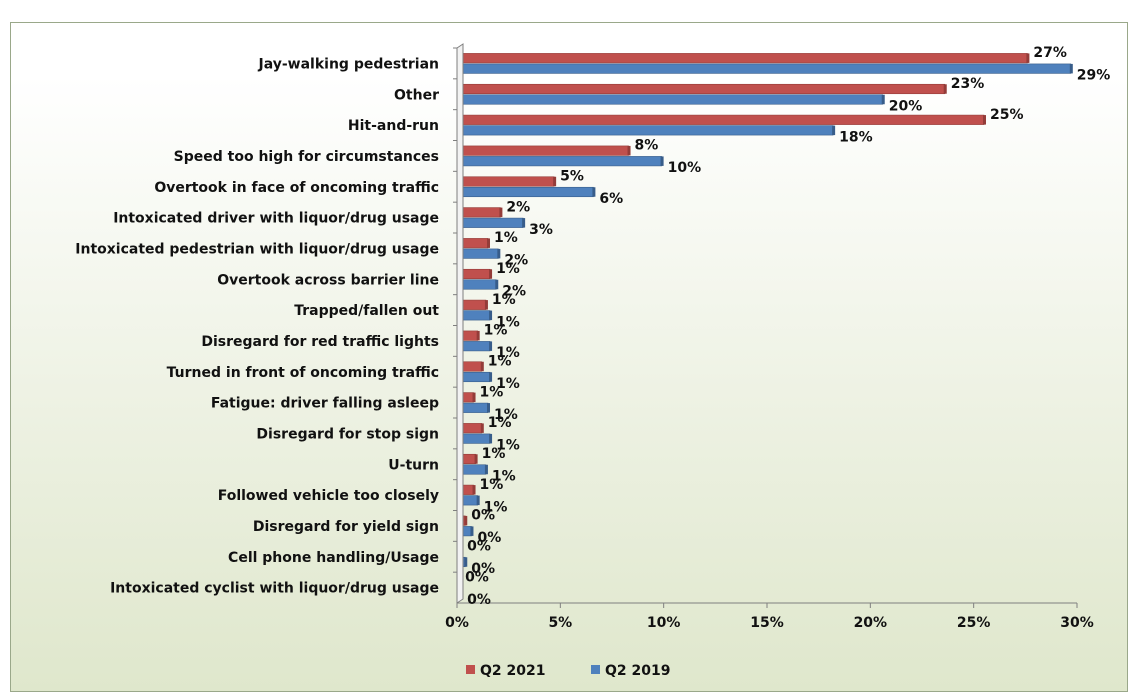 This screenshot has height=695, width=1131. Describe the element at coordinates (568, 671) in the screenshot. I see `legend: Q2 2021 Q2 2019` at that location.